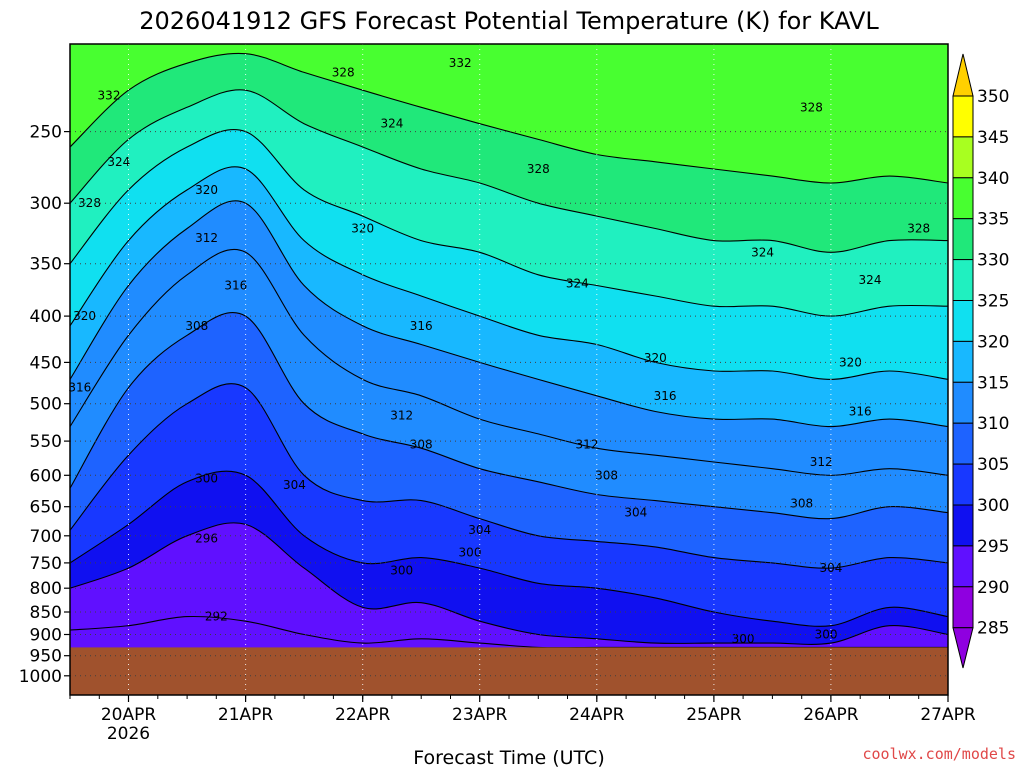  Describe the element at coordinates (46, 204) in the screenshot. I see `y-tick-label: 300` at that location.